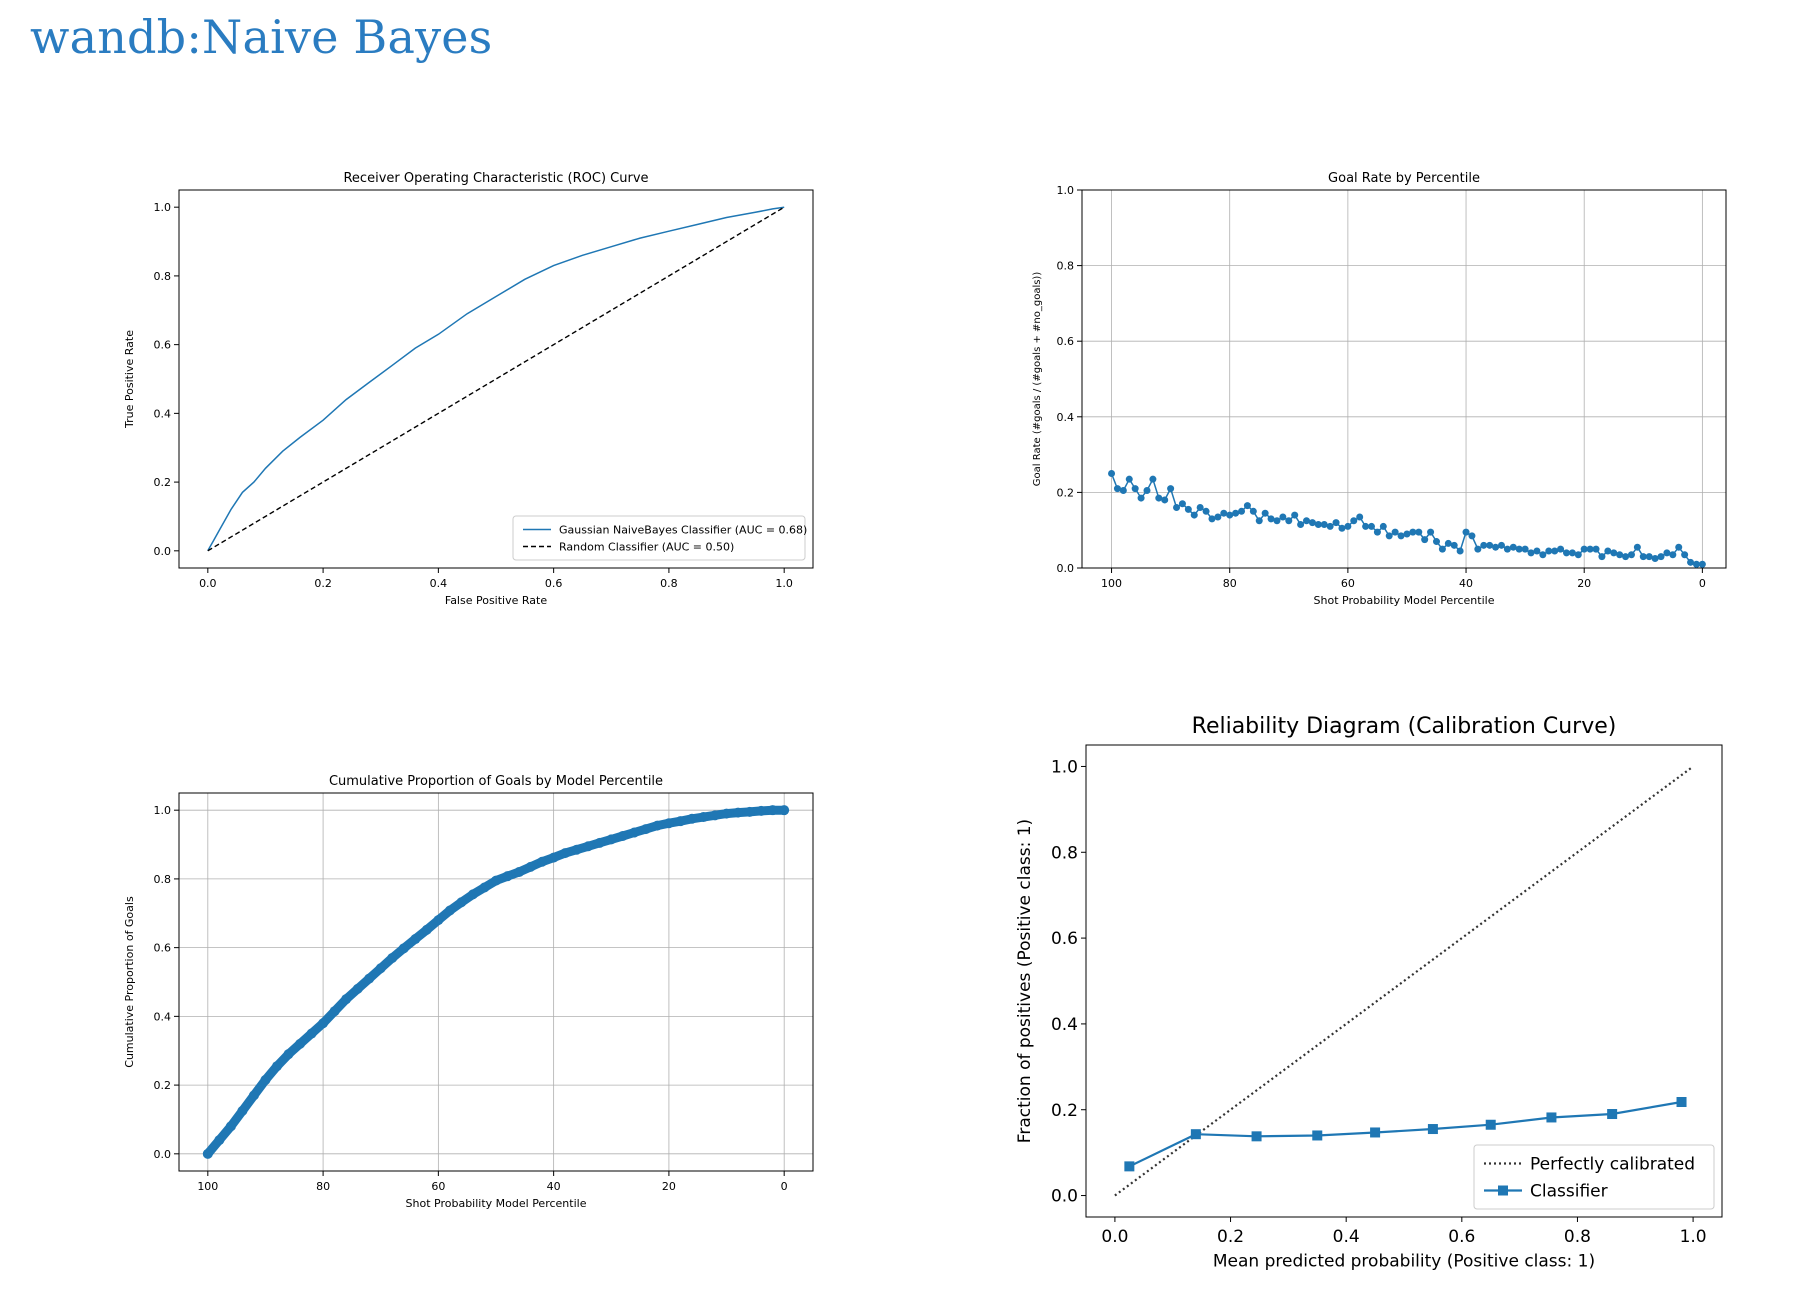 This screenshot has width=1808, height=1292. I want to click on x-tick-label: 80, so click(323, 1186).